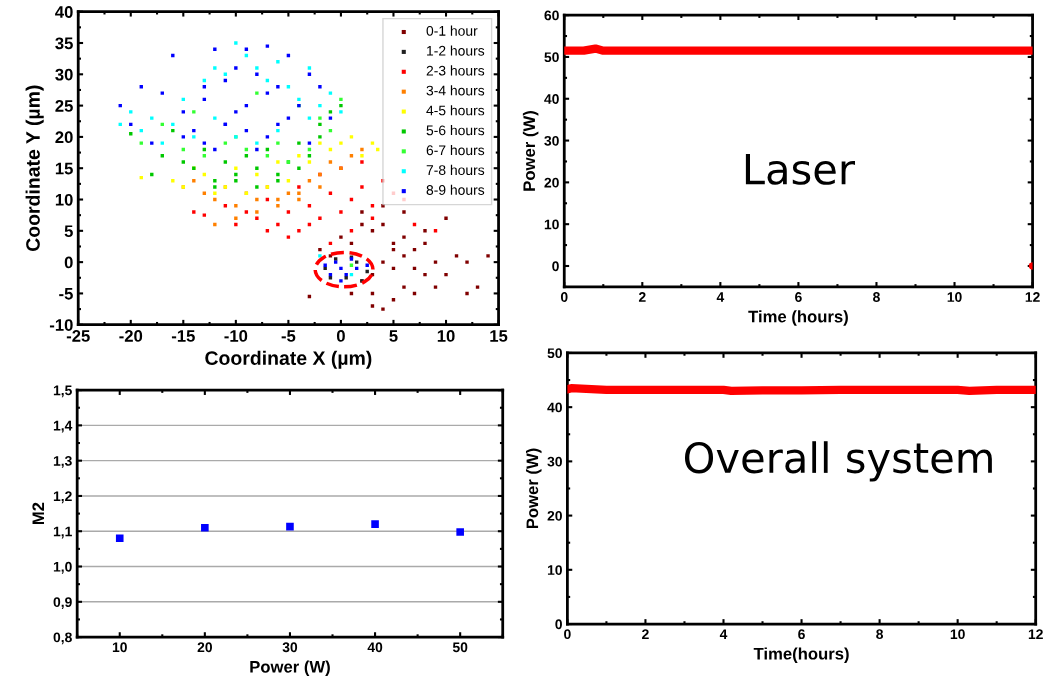 The width and height of the screenshot is (1043, 688). What do you see at coordinates (131, 336) in the screenshot?
I see `x-tick-label: -20` at bounding box center [131, 336].